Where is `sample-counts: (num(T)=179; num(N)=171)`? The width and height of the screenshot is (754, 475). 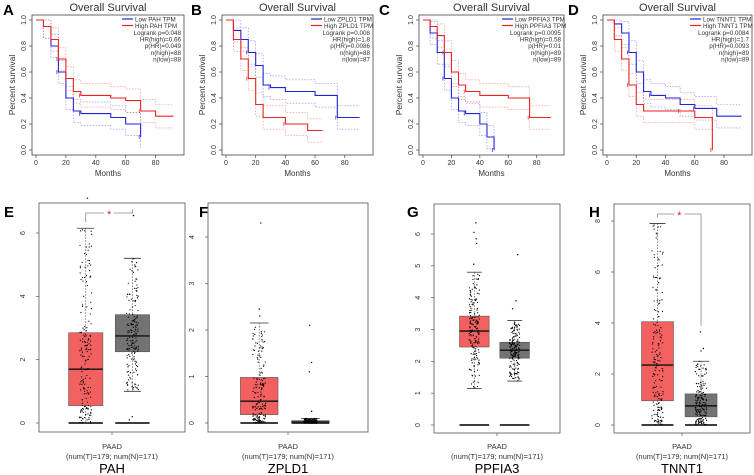
sample-counts: (num(T)=179; num(N)=171) is located at coordinates (288, 456).